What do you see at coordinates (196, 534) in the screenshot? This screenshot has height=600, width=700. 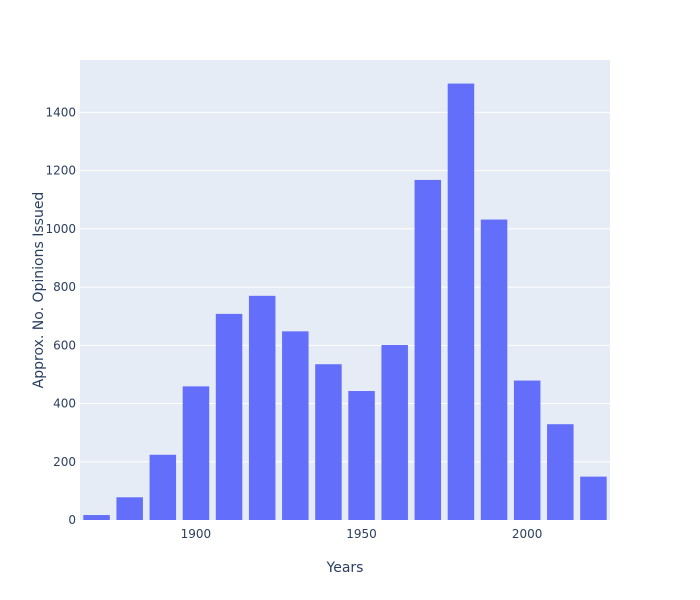 I see `x-tick-label-1900: 1900` at bounding box center [196, 534].